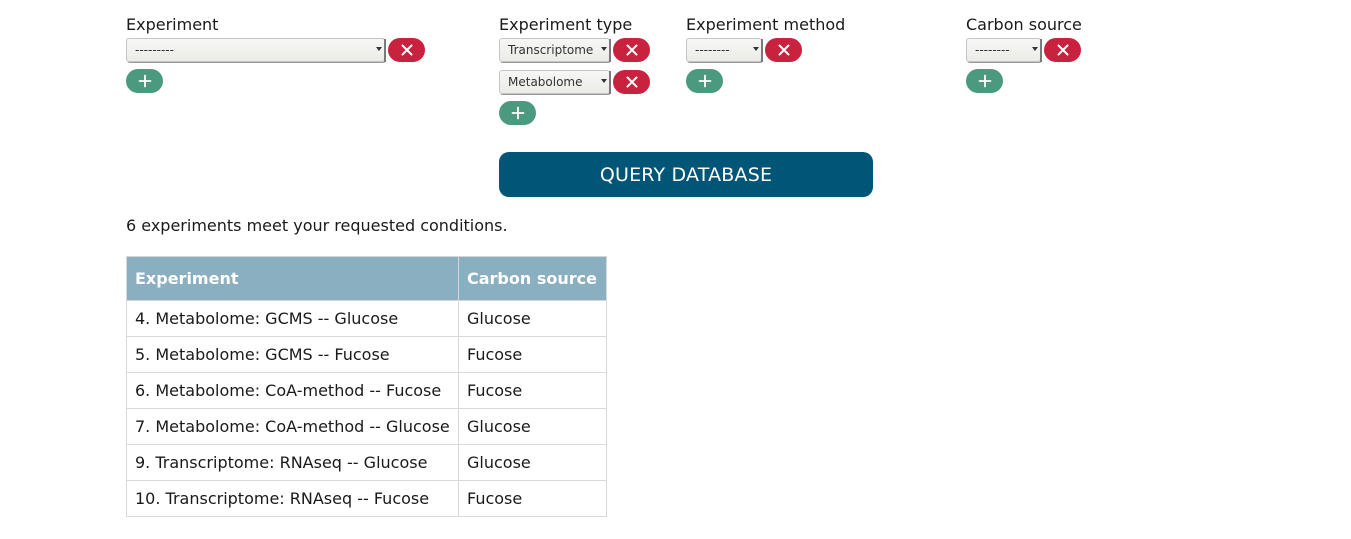  Describe the element at coordinates (545, 82) in the screenshot. I see `experiment-type-select-value: Metabolome` at that location.